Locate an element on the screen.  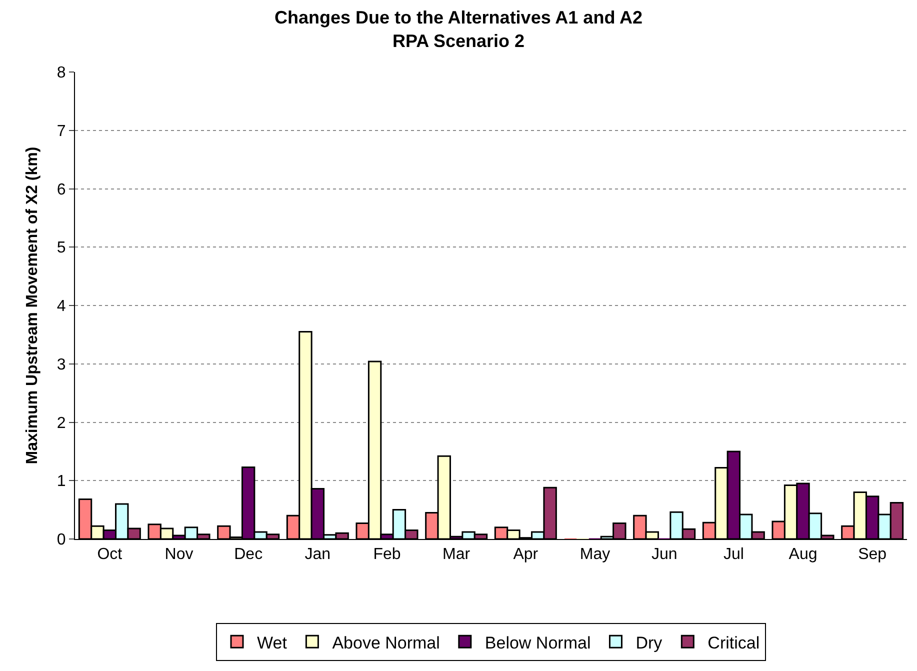
x-tick-label: Nov is located at coordinates (179, 555).